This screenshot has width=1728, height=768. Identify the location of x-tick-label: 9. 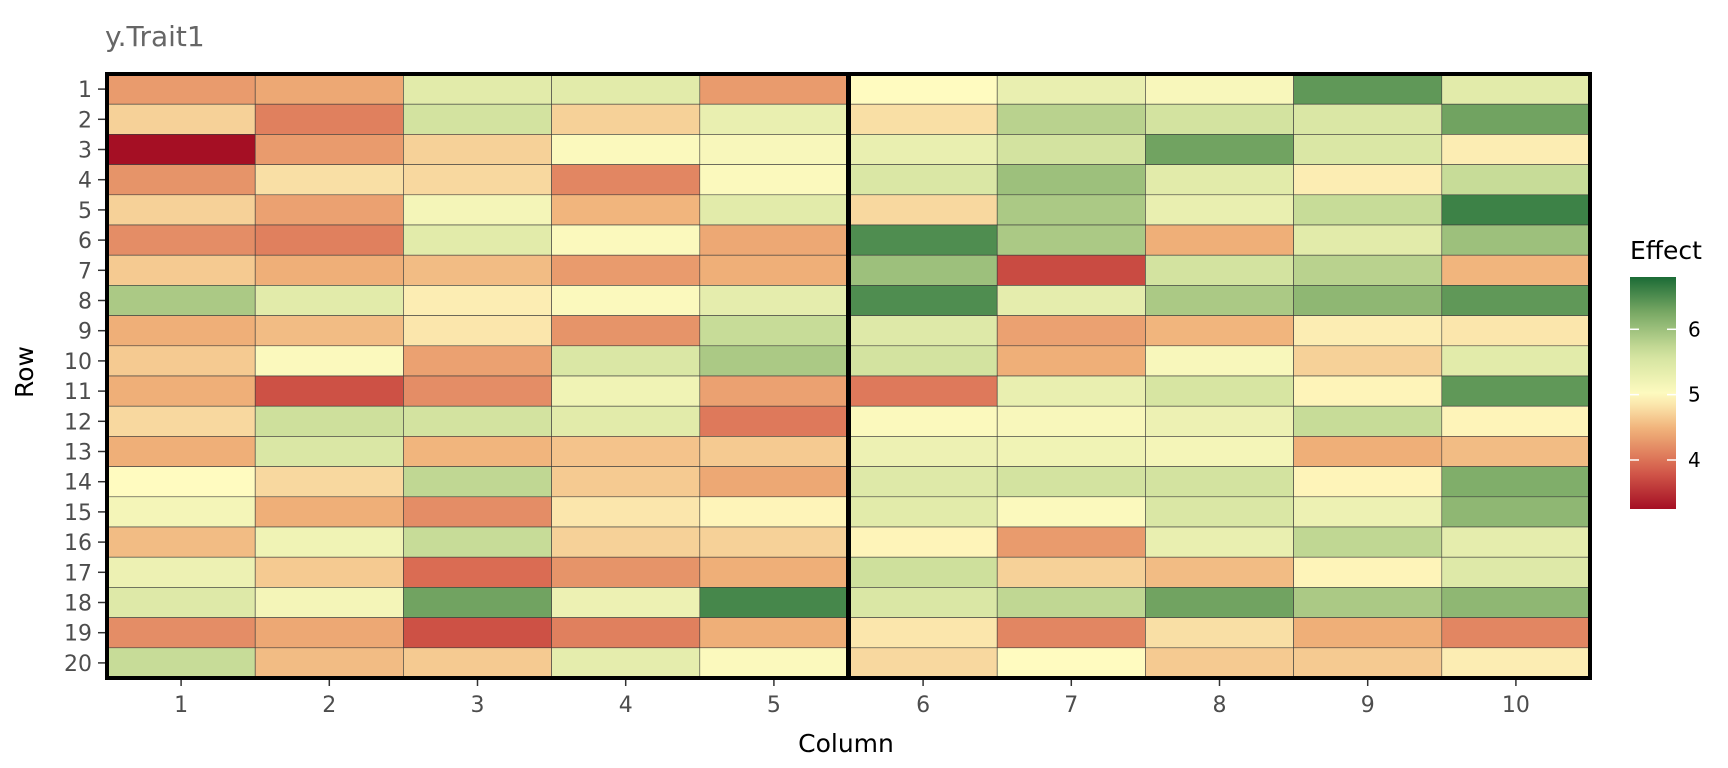
(1368, 705).